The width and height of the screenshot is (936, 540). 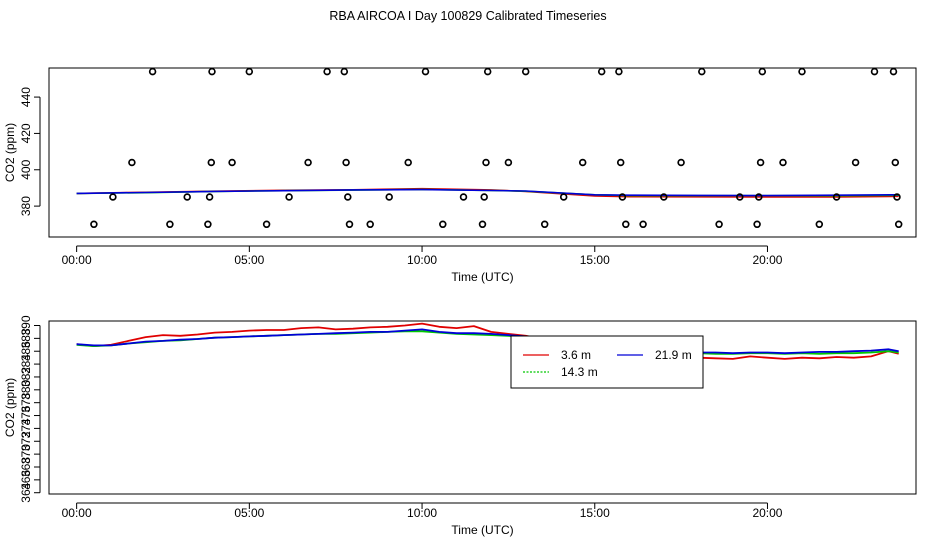 What do you see at coordinates (26, 441) in the screenshot?
I see `y-tick-label: 372` at bounding box center [26, 441].